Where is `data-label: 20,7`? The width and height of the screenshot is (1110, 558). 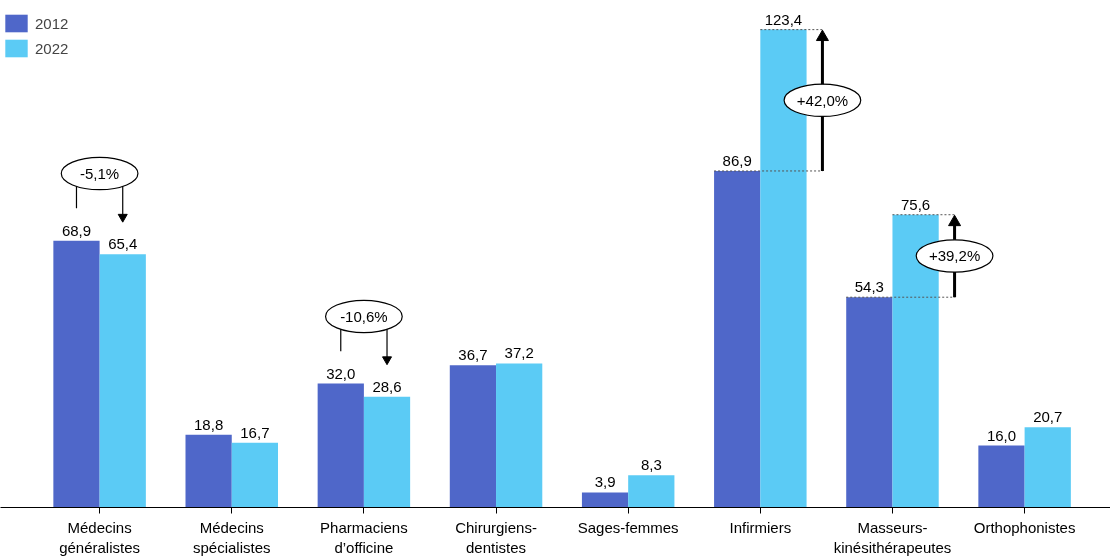 data-label: 20,7 is located at coordinates (1048, 417).